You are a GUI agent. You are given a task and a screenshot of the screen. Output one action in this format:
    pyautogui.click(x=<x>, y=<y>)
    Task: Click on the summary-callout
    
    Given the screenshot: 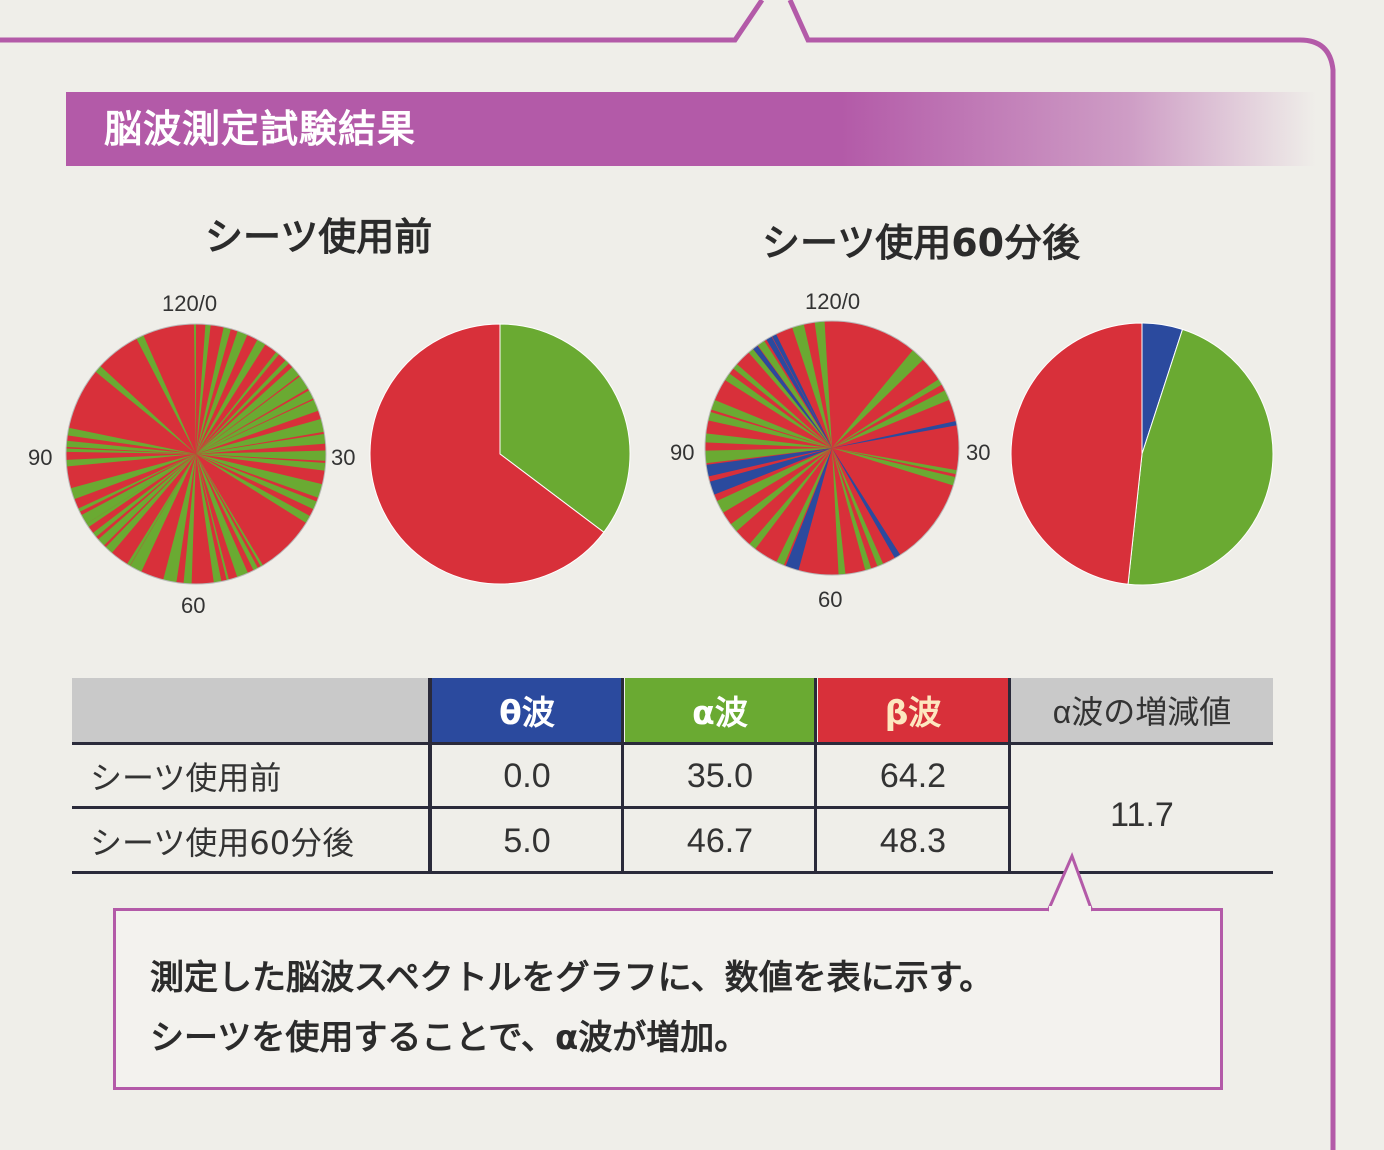 What is the action you would take?
    pyautogui.click(x=668, y=999)
    